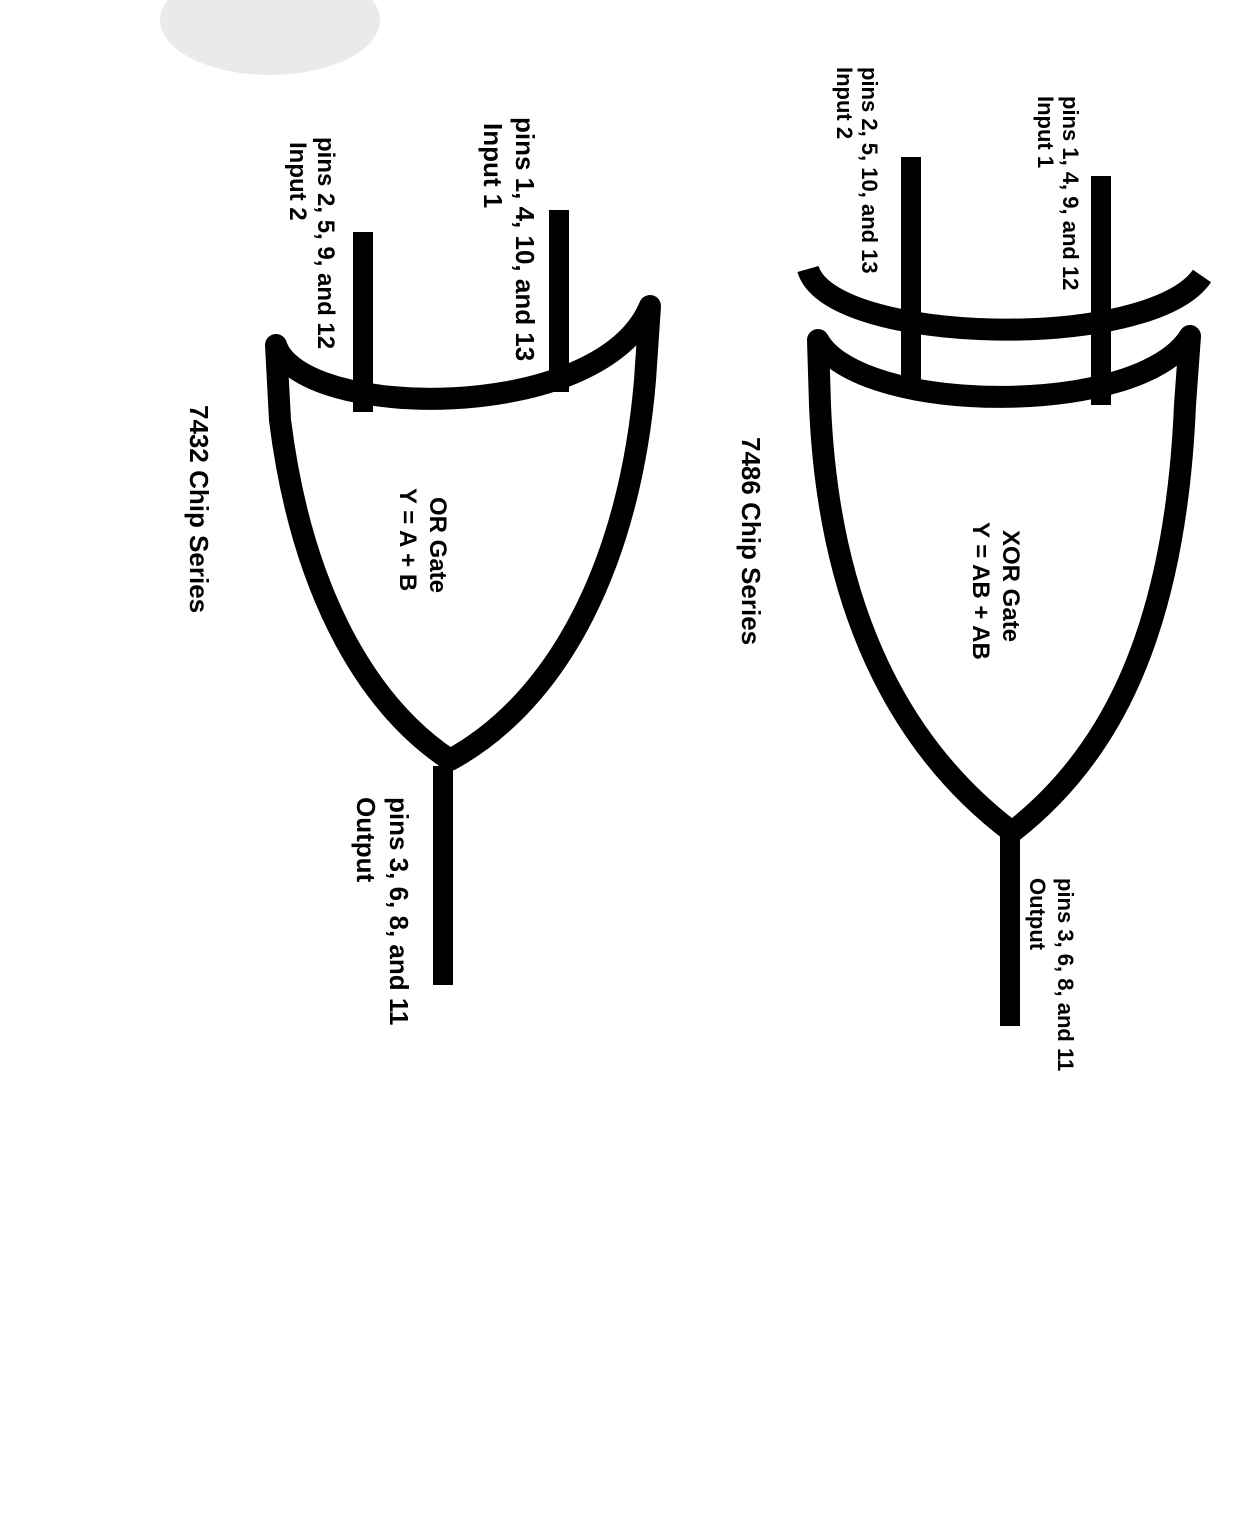 The image size is (1249, 1540). Describe the element at coordinates (399, 911) in the screenshot. I see `or-output-pins: pins 3, 6, 8, and 11` at that location.